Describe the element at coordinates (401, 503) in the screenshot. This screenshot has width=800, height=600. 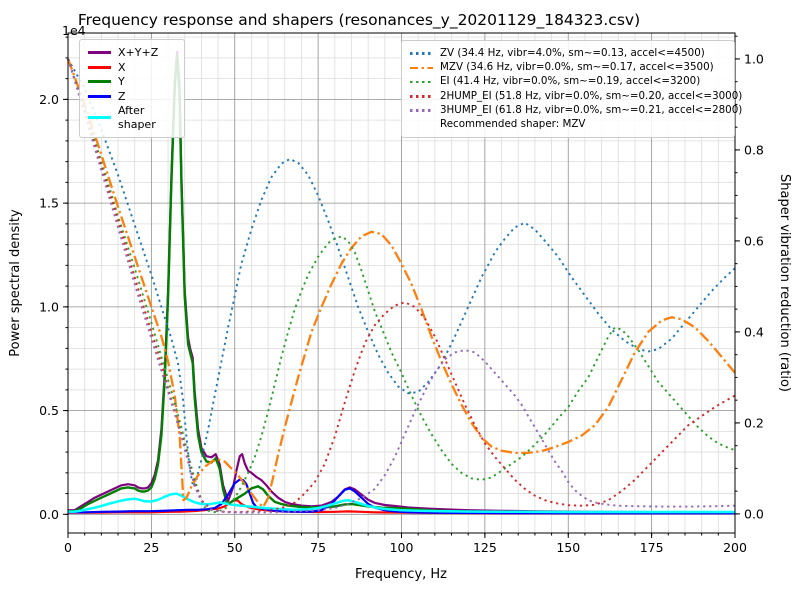
I see `series-line-after_shaper` at that location.